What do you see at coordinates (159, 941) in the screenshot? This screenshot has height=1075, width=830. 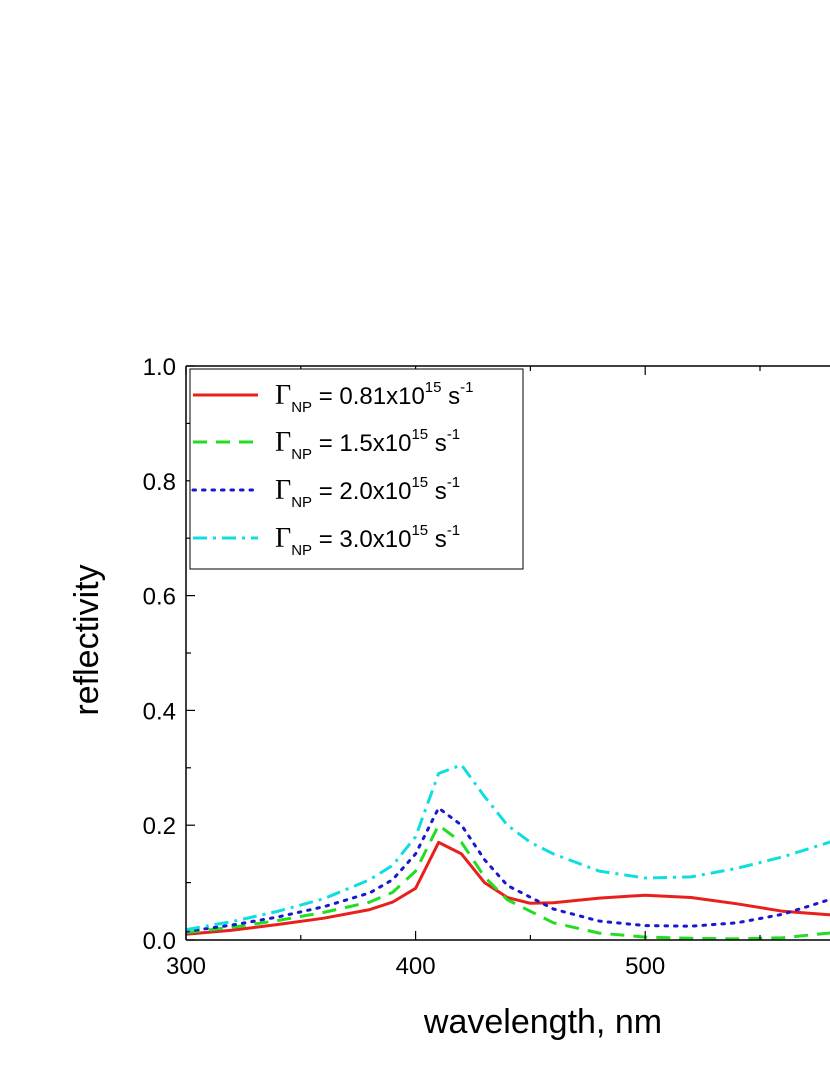 I see `y-tick-label: 0.0` at bounding box center [159, 941].